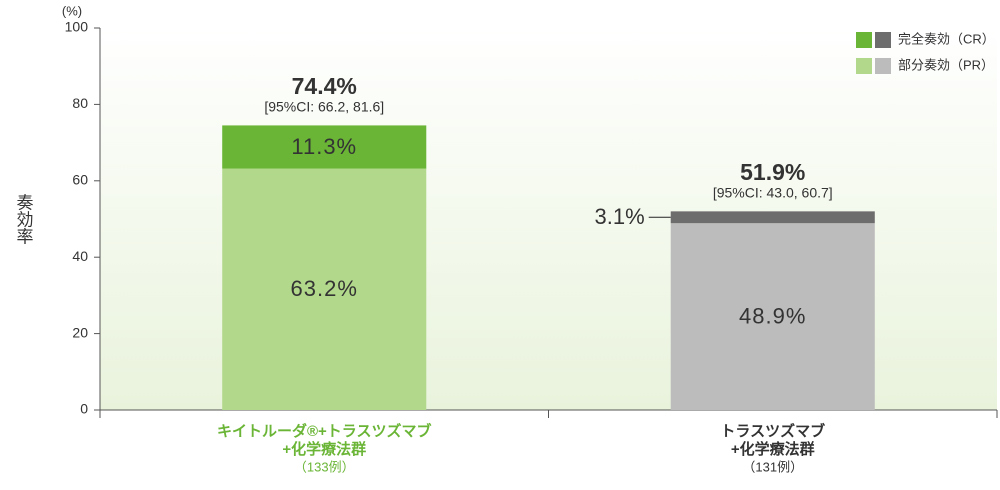  What do you see at coordinates (80, 180) in the screenshot?
I see `y-tick-label: 60` at bounding box center [80, 180].